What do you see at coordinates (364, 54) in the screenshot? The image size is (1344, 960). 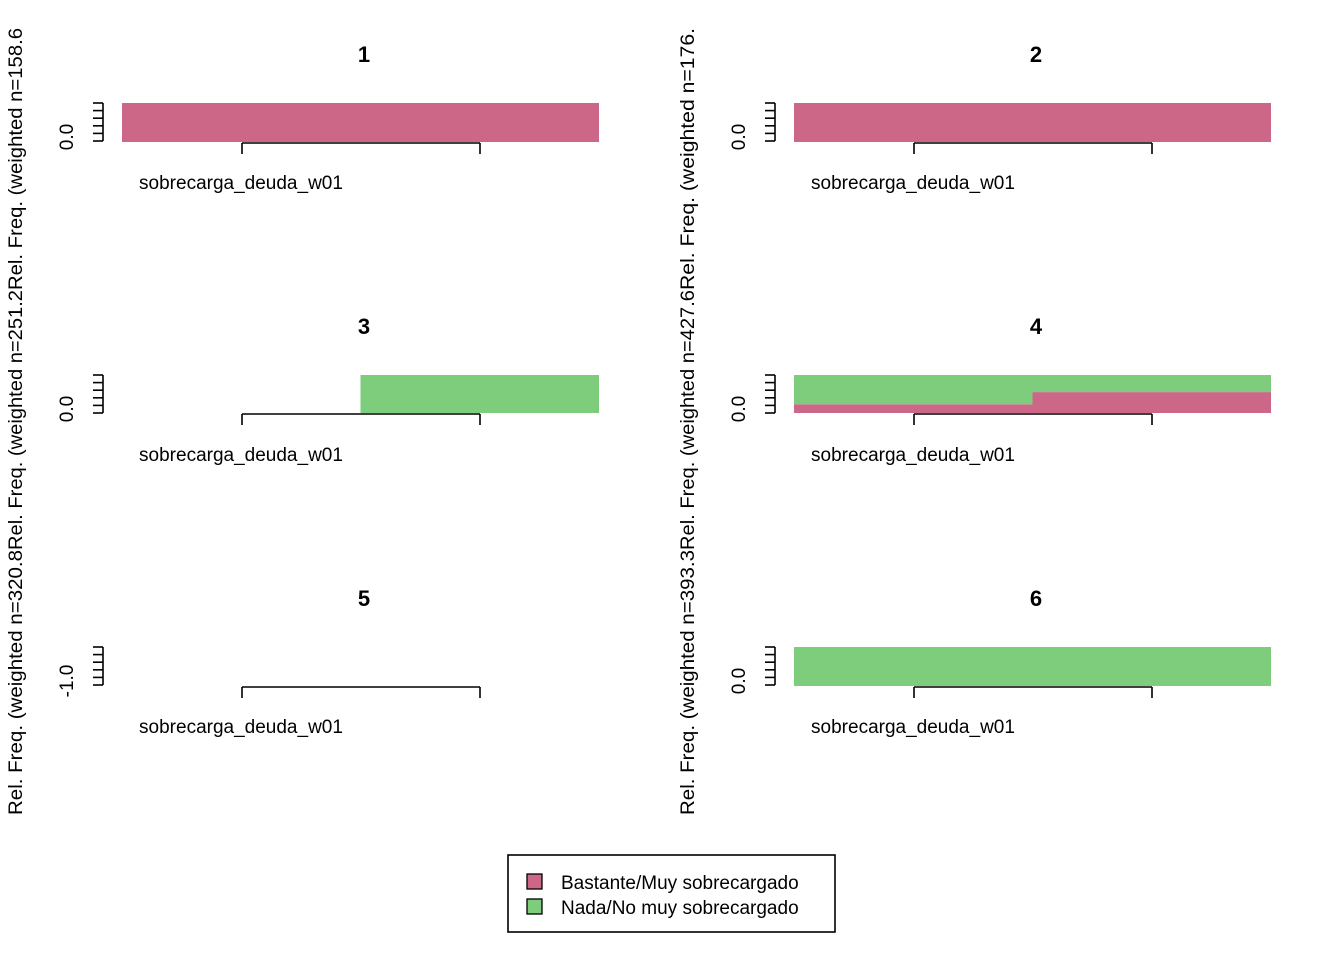 I see `panel-title: 1` at bounding box center [364, 54].